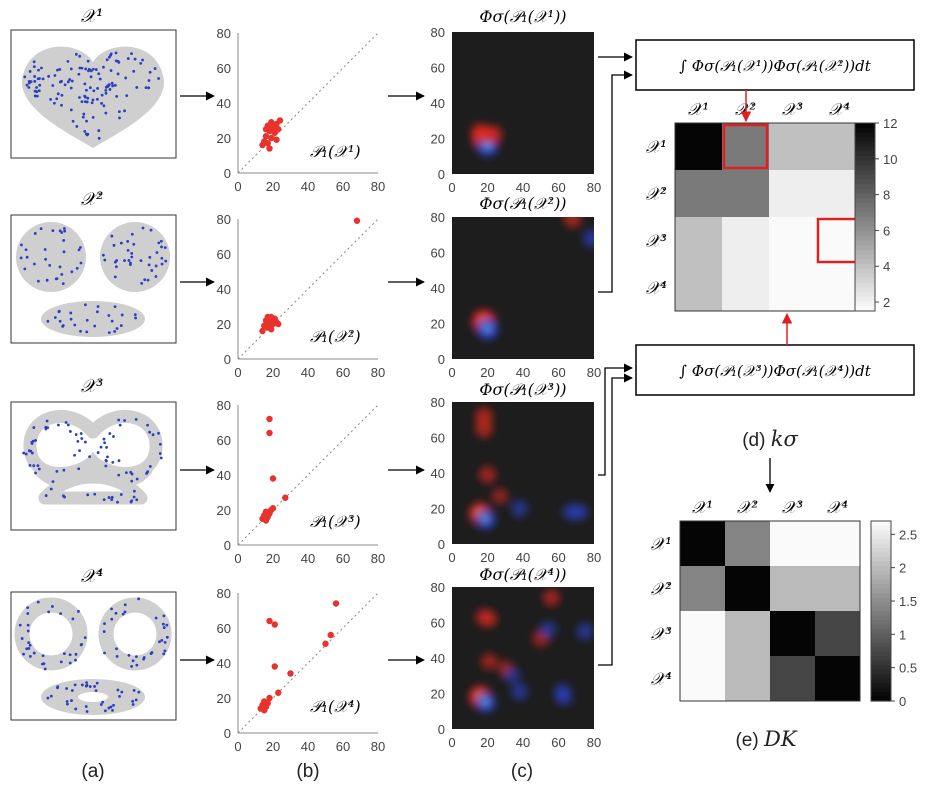 The height and width of the screenshot is (785, 925). I want to click on pd-label-1: 𝒫₁(𝒳¹), so click(335, 151).